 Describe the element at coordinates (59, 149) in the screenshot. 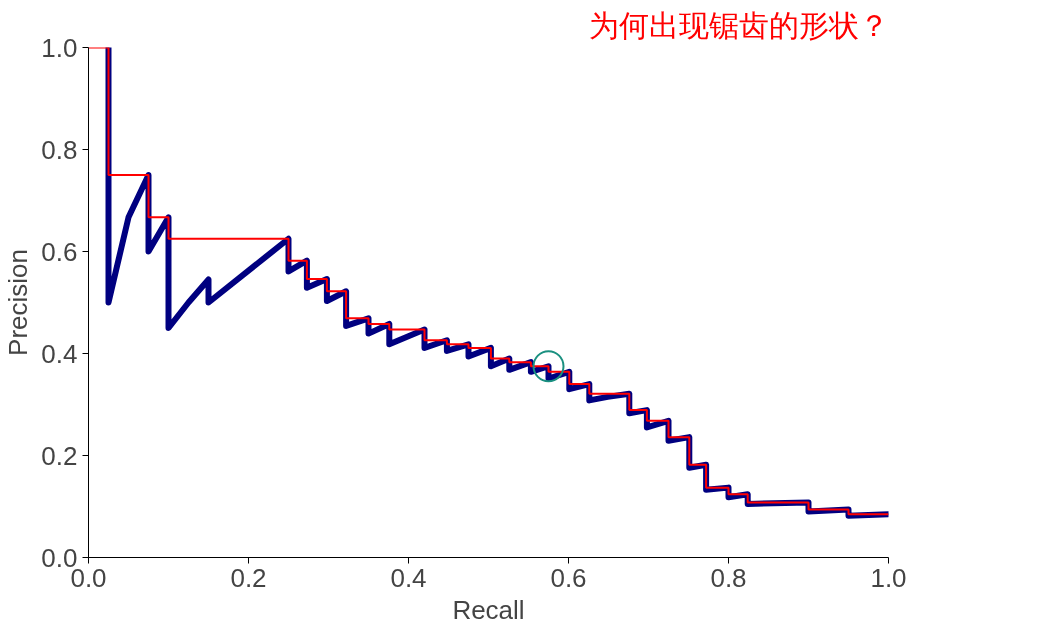

I see `y-tick-label: 0.8` at that location.